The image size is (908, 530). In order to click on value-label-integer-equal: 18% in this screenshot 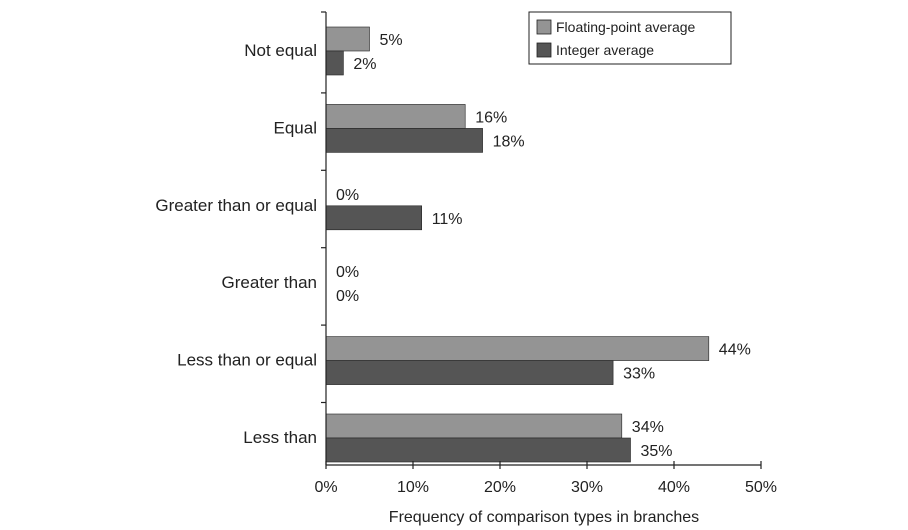, I will do `click(509, 141)`.